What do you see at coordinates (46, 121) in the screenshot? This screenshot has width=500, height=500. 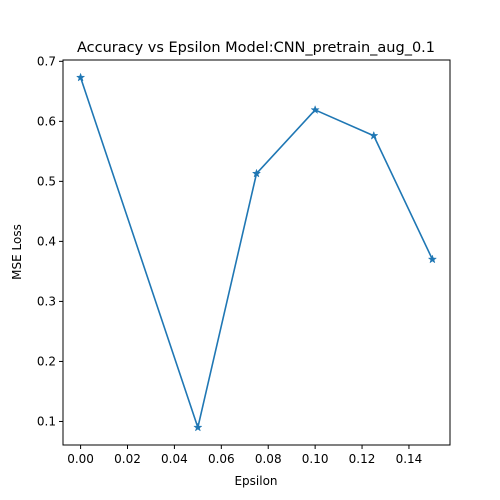 I see `y-tick-label: 0.6` at bounding box center [46, 121].